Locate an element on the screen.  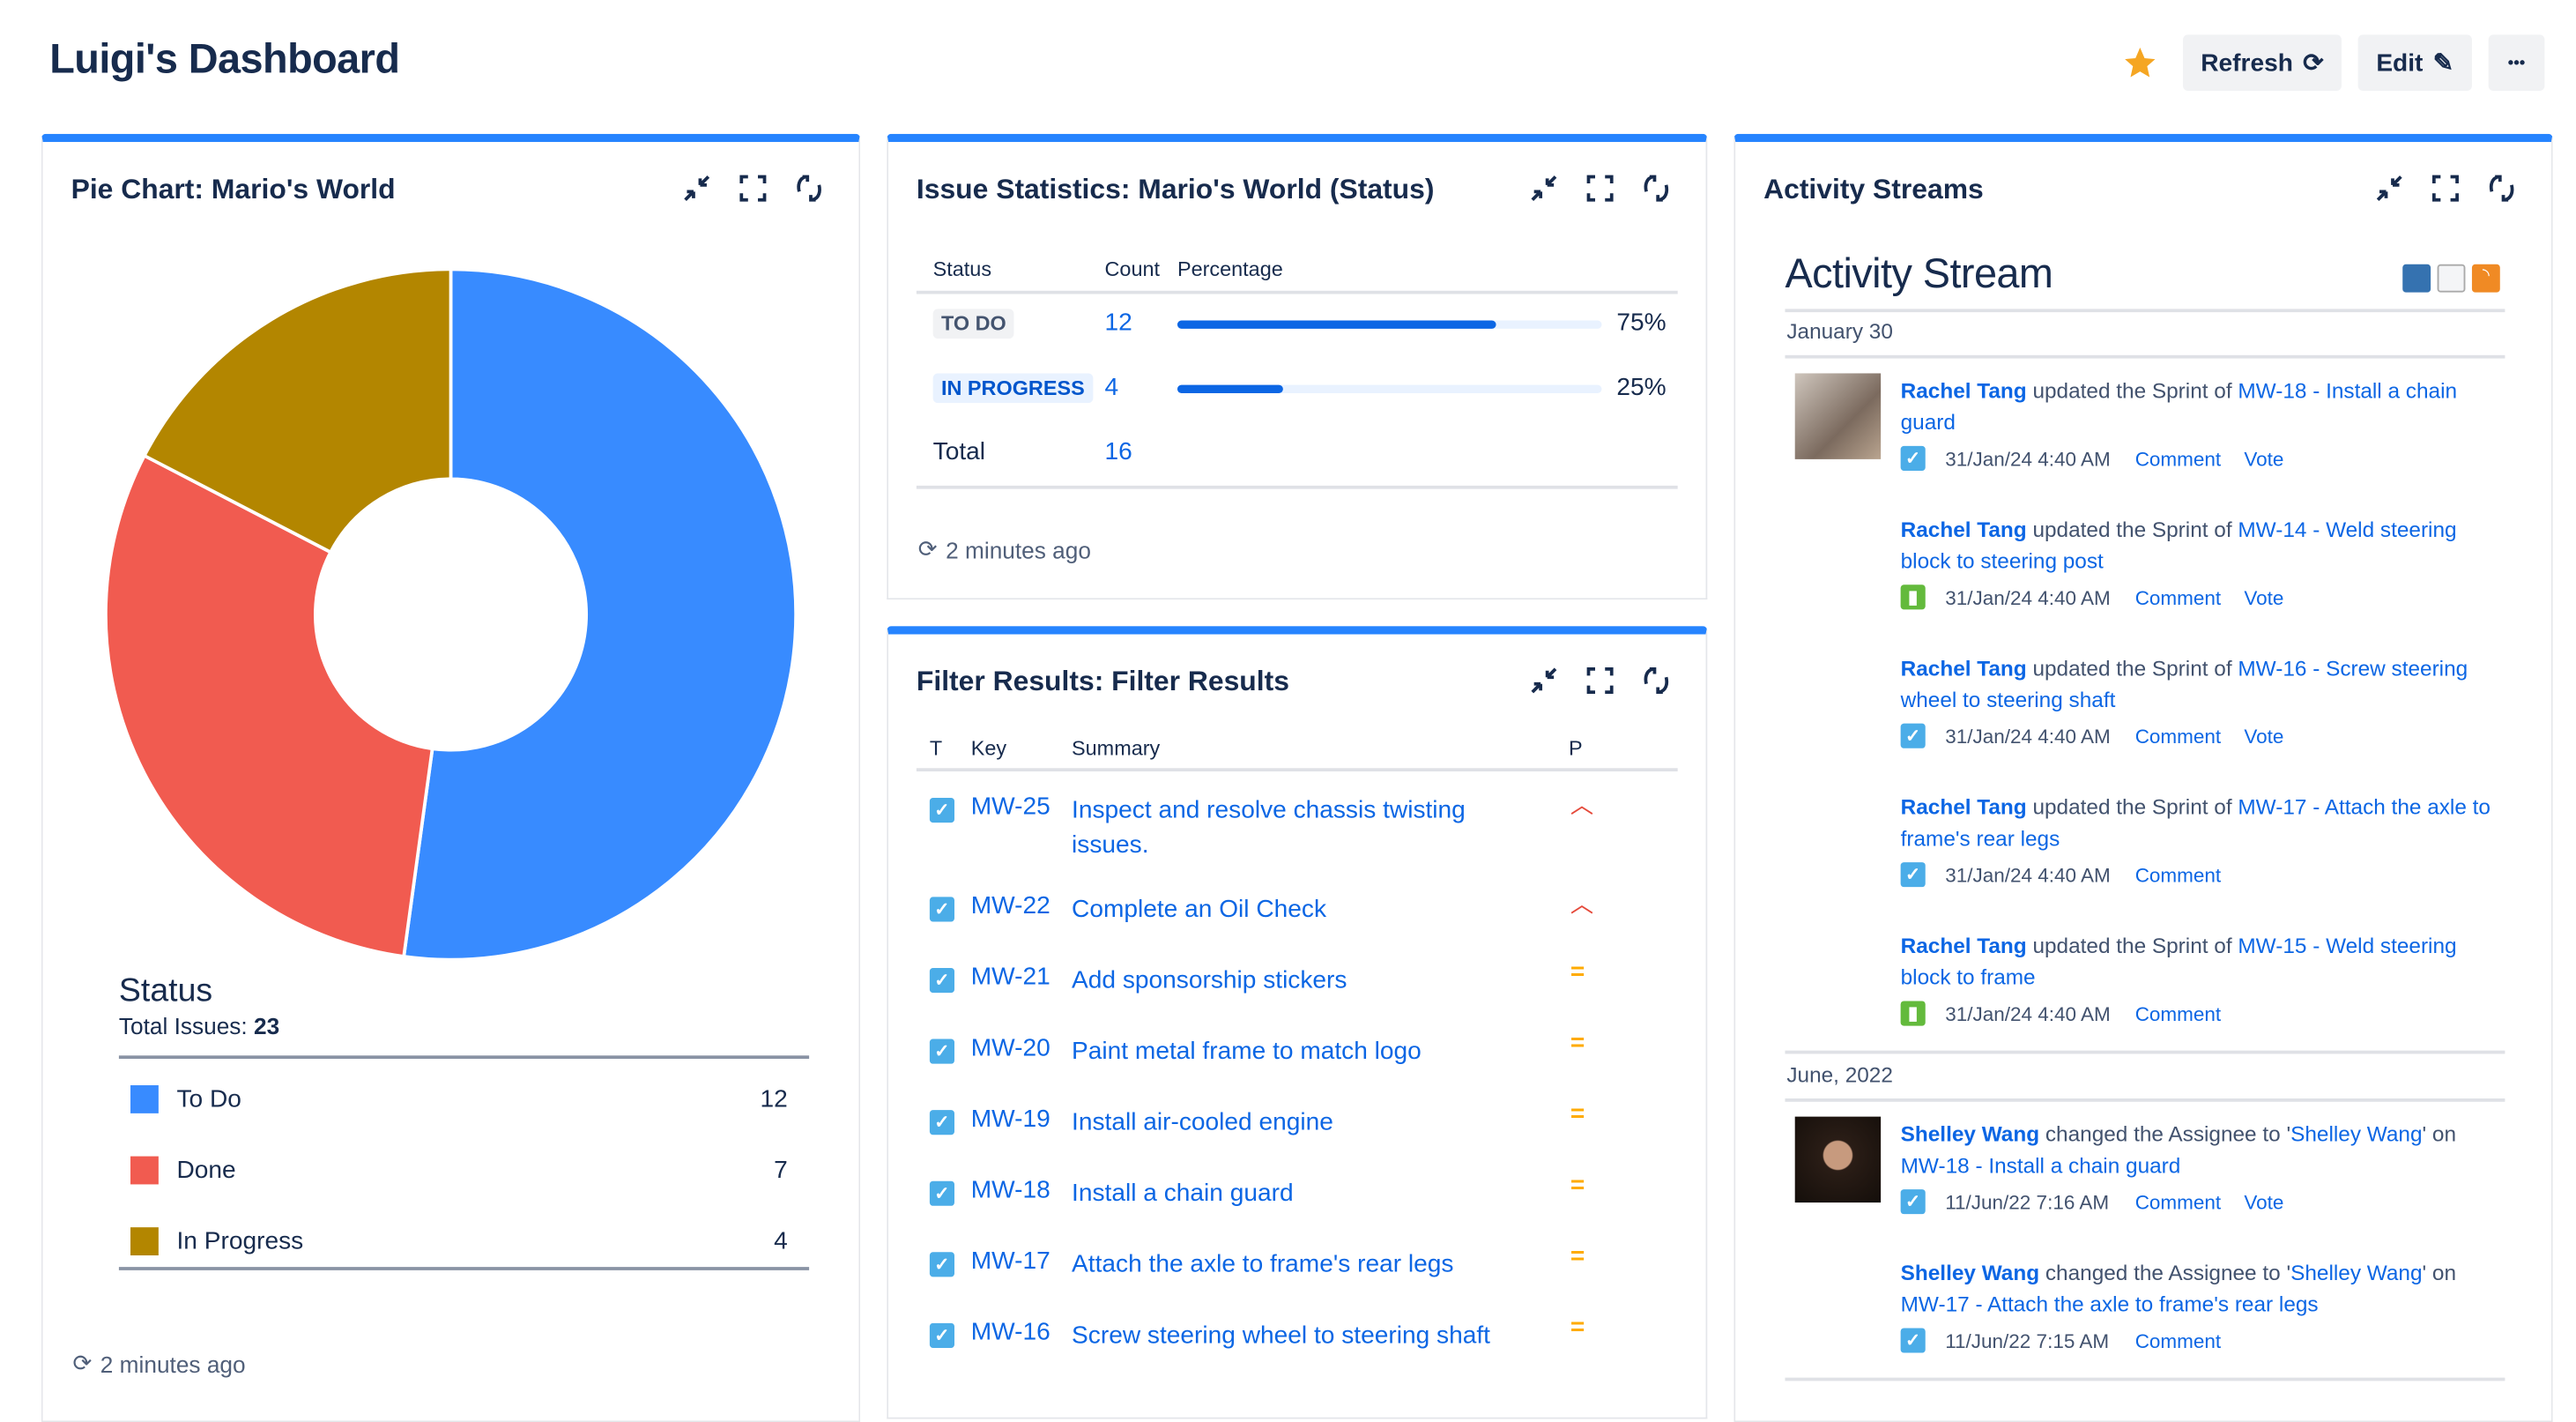
activity-meta: ✓ 31/Jan/24 4:40 AM Comment Vote is located at coordinates (2103, 459).